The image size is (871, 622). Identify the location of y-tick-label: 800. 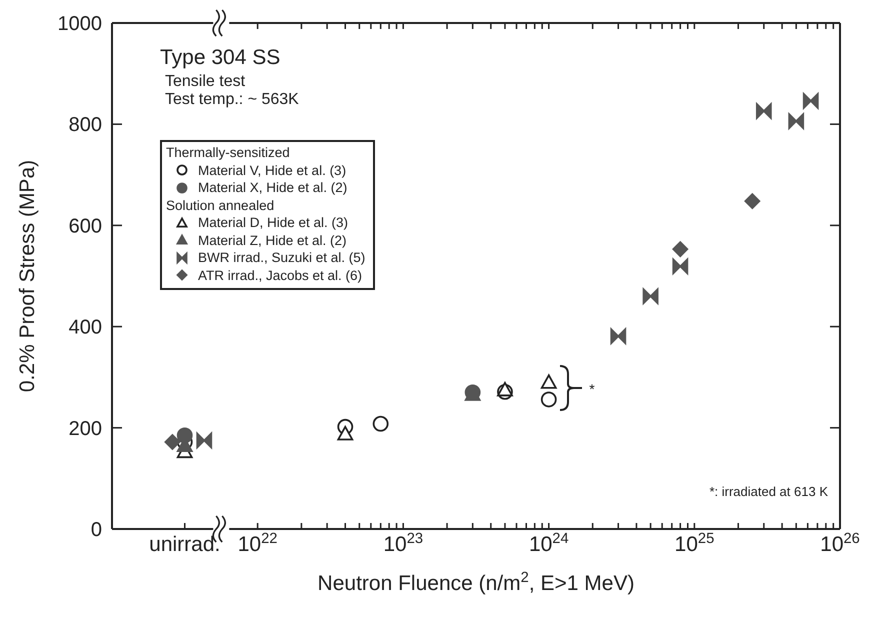
(85, 125).